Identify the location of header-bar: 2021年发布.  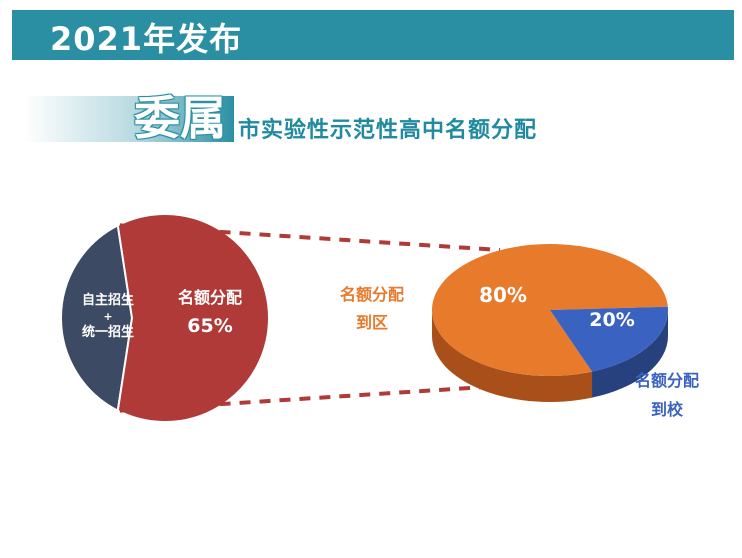
(373, 35).